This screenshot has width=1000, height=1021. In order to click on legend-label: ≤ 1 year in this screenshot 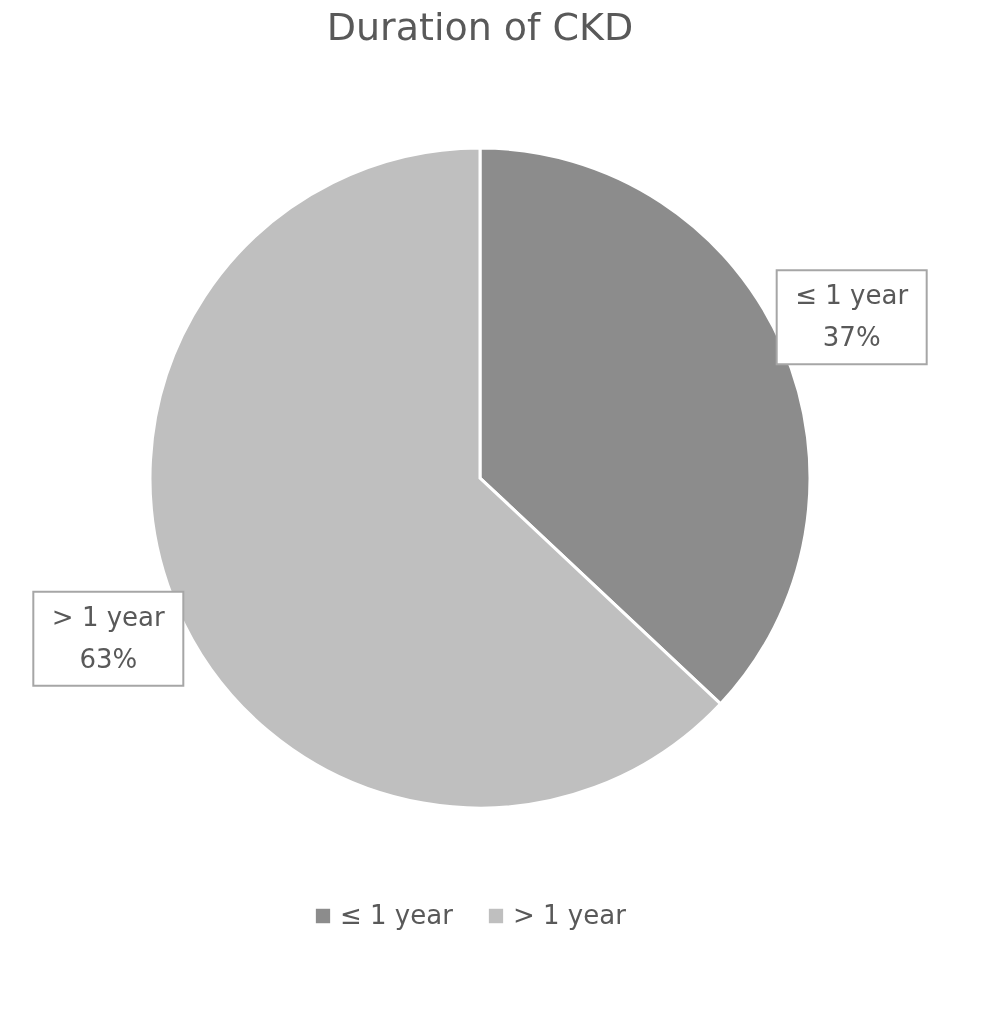, I will do `click(397, 915)`.